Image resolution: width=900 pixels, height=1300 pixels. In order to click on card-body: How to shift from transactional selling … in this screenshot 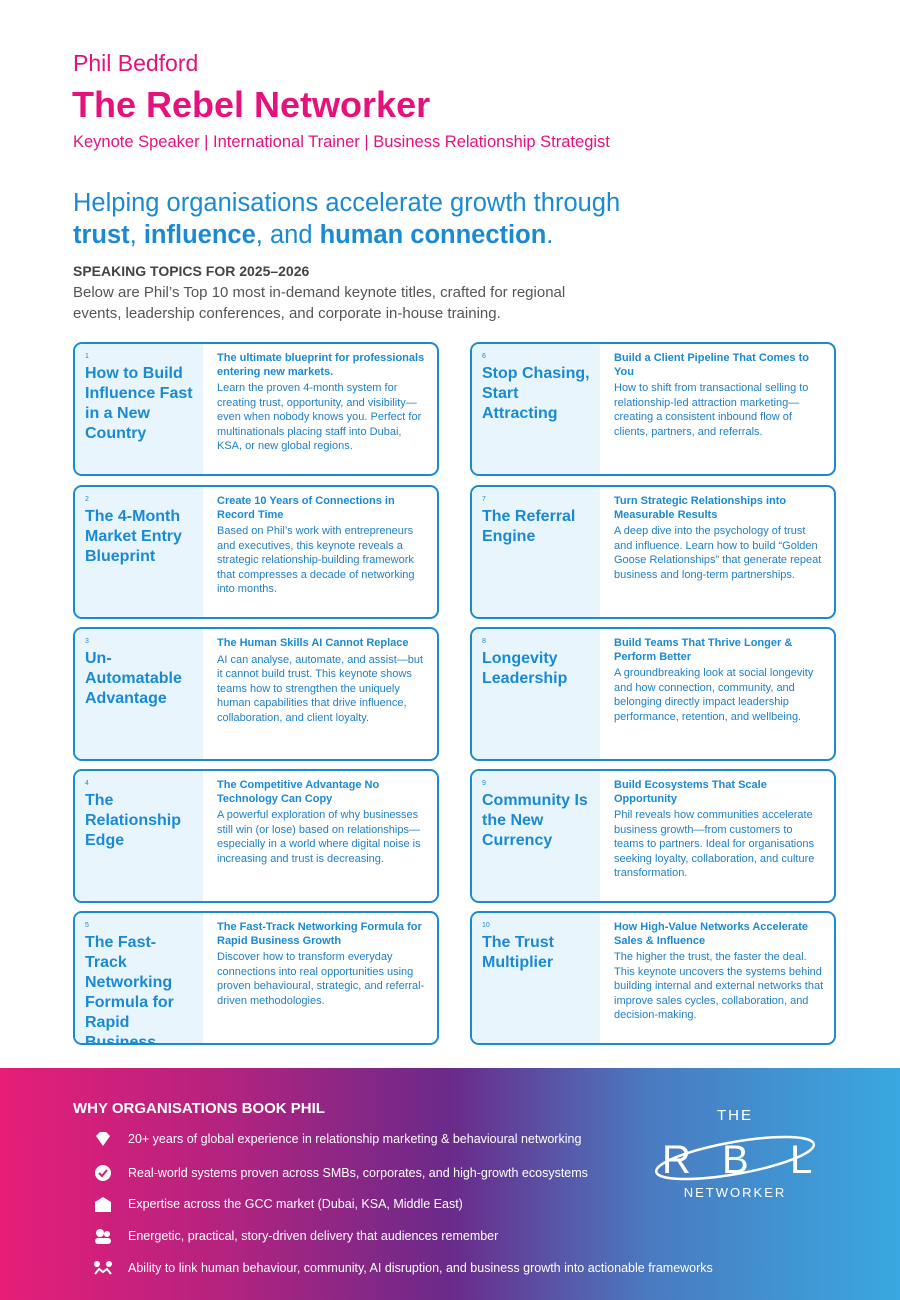, I will do `click(711, 410)`.